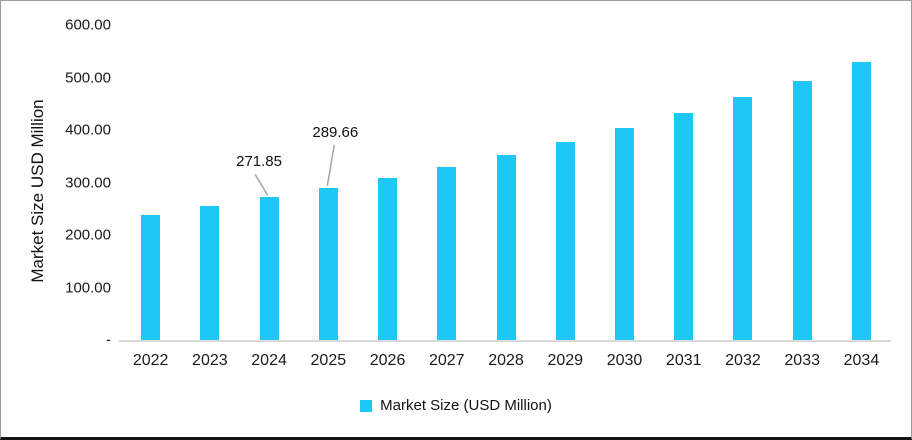 The width and height of the screenshot is (912, 440). What do you see at coordinates (624, 360) in the screenshot?
I see `x-tick-label: 2030` at bounding box center [624, 360].